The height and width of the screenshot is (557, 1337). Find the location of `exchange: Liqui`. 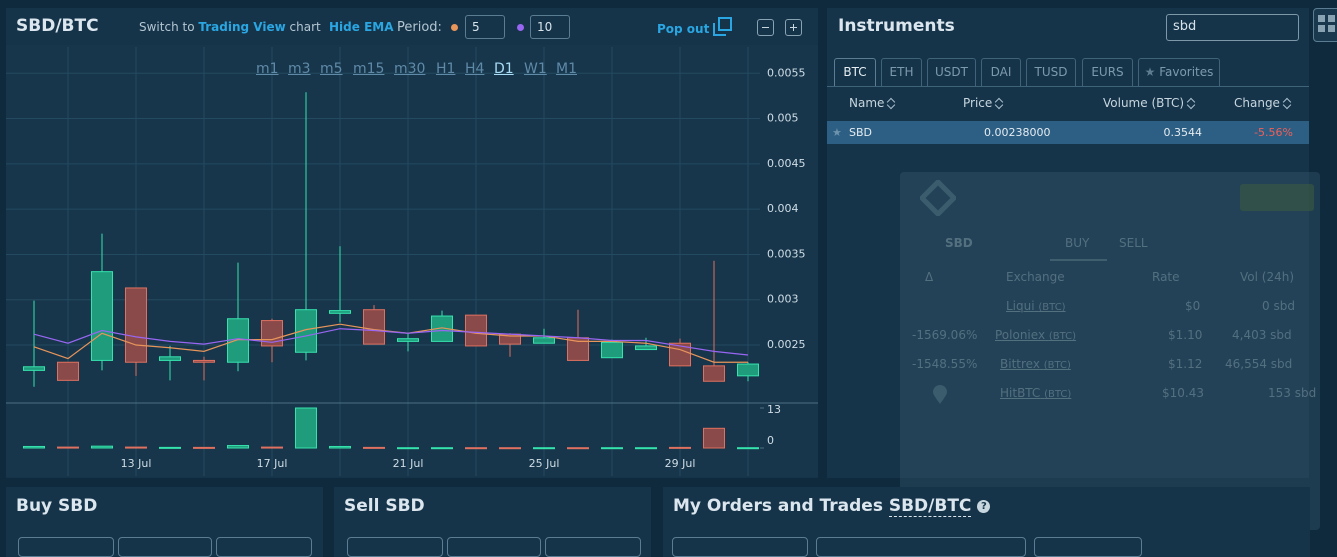

exchange: Liqui is located at coordinates (1020, 306).